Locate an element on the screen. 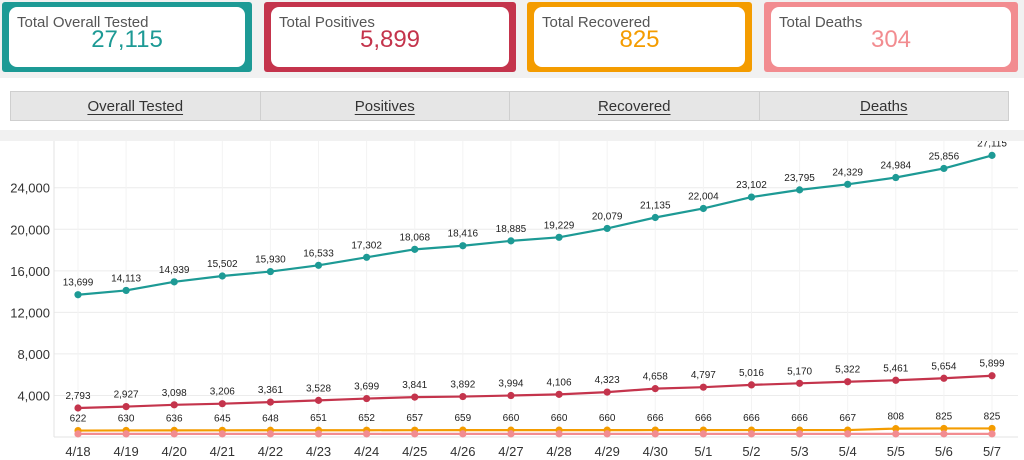 This screenshot has width=1024, height=460. data-label-tested: 17,302 is located at coordinates (366, 245).